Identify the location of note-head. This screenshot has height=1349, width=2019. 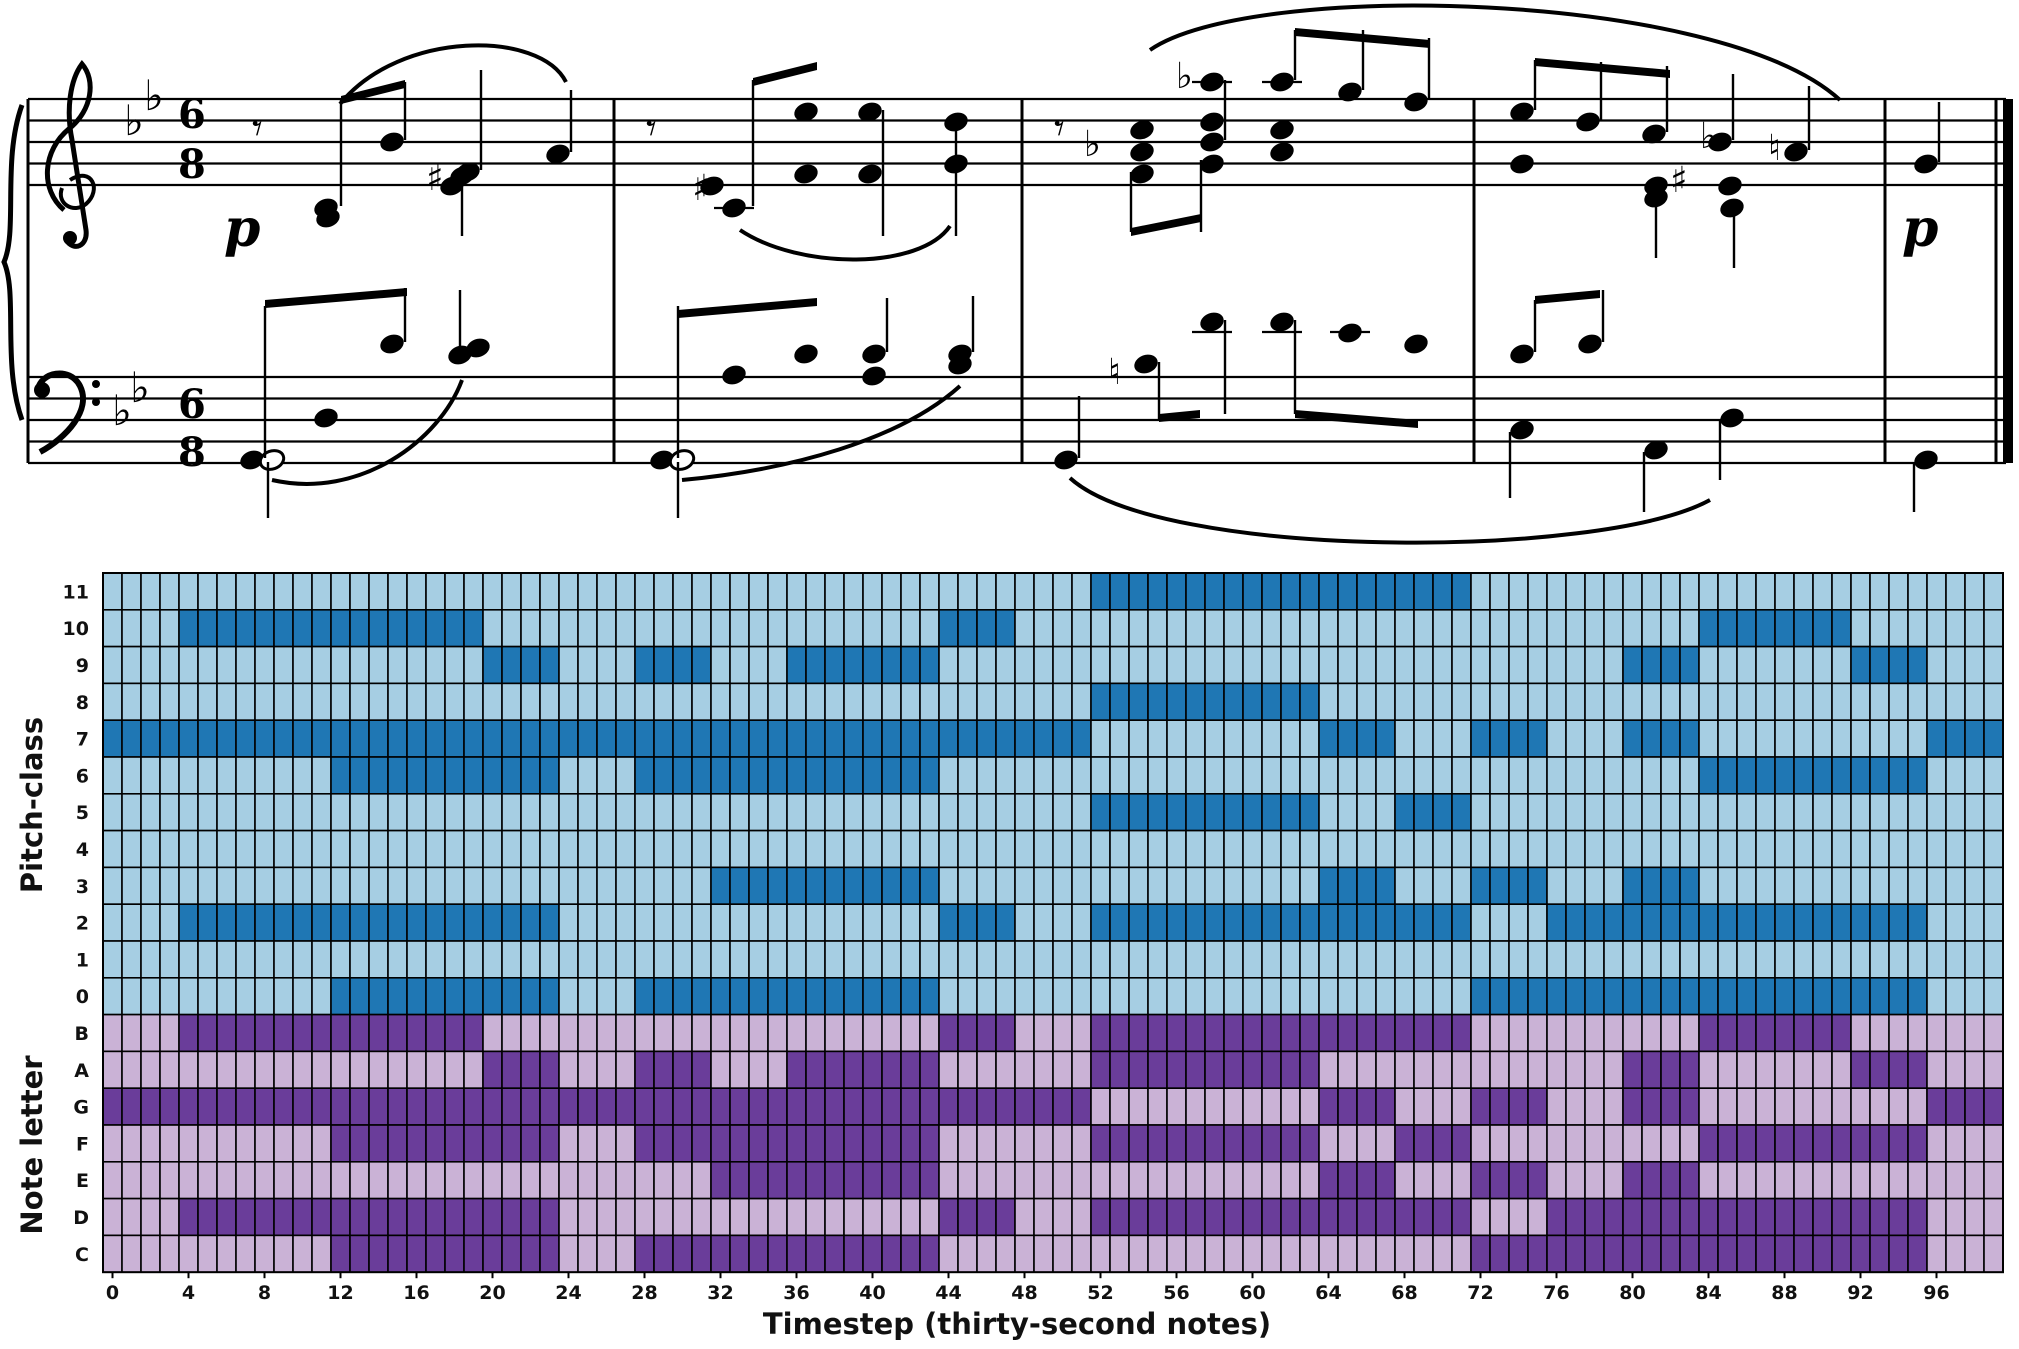
(1350, 92).